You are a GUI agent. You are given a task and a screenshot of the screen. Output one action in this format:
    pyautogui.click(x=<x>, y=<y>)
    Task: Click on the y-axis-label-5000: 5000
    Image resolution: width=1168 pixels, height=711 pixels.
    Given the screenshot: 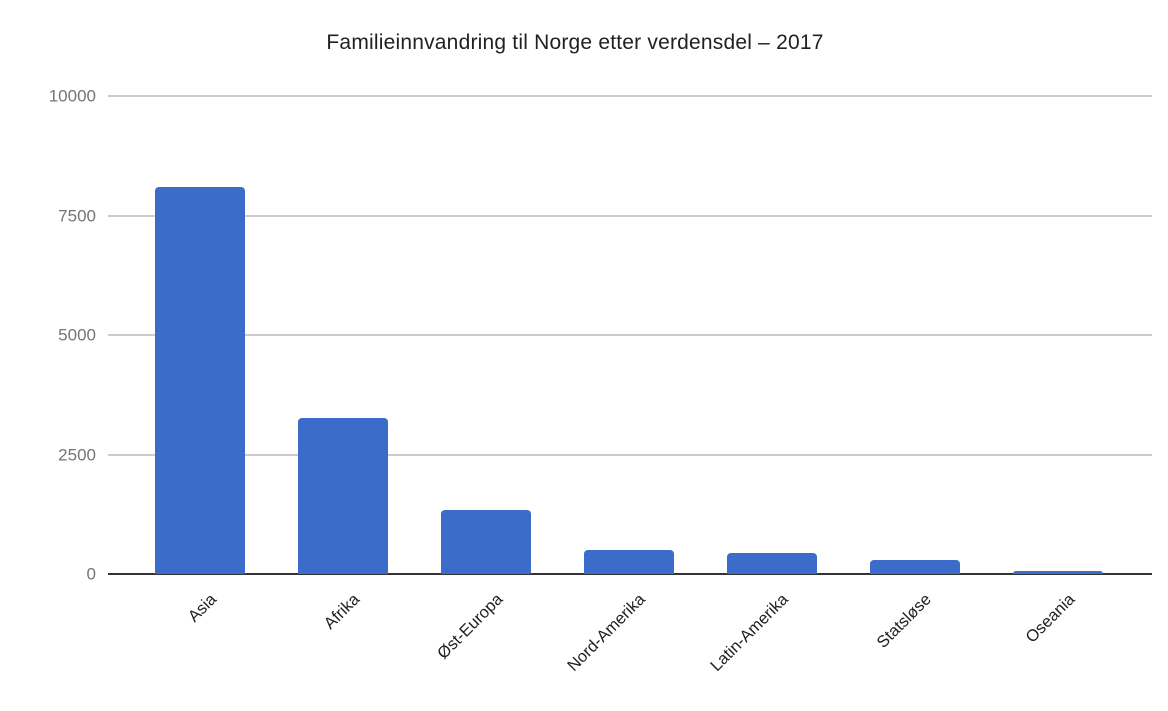 What is the action you would take?
    pyautogui.click(x=77, y=335)
    